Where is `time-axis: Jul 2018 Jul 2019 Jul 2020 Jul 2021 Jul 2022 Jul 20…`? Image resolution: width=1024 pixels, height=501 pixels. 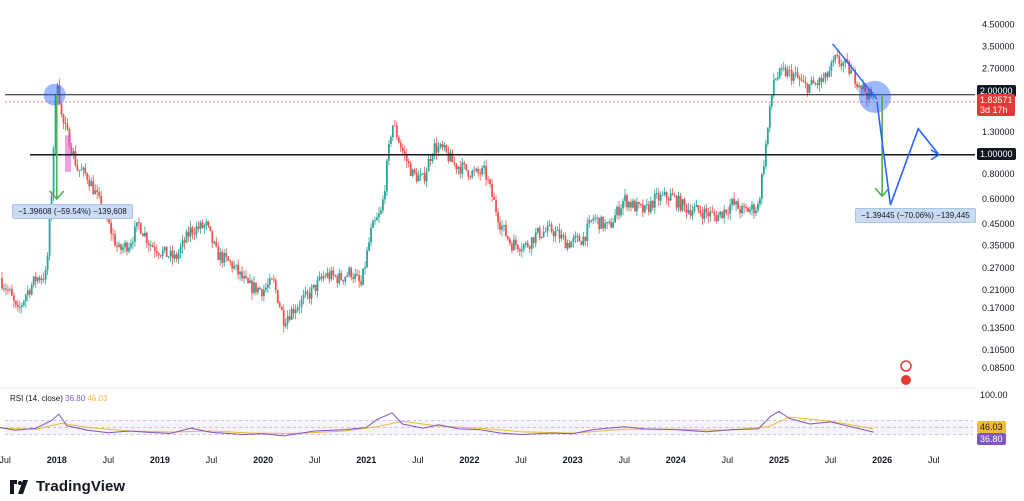
time-axis: Jul 2018 Jul 2019 Jul 2020 Jul 2021 Jul 2022 Jul 20… is located at coordinates (469, 460).